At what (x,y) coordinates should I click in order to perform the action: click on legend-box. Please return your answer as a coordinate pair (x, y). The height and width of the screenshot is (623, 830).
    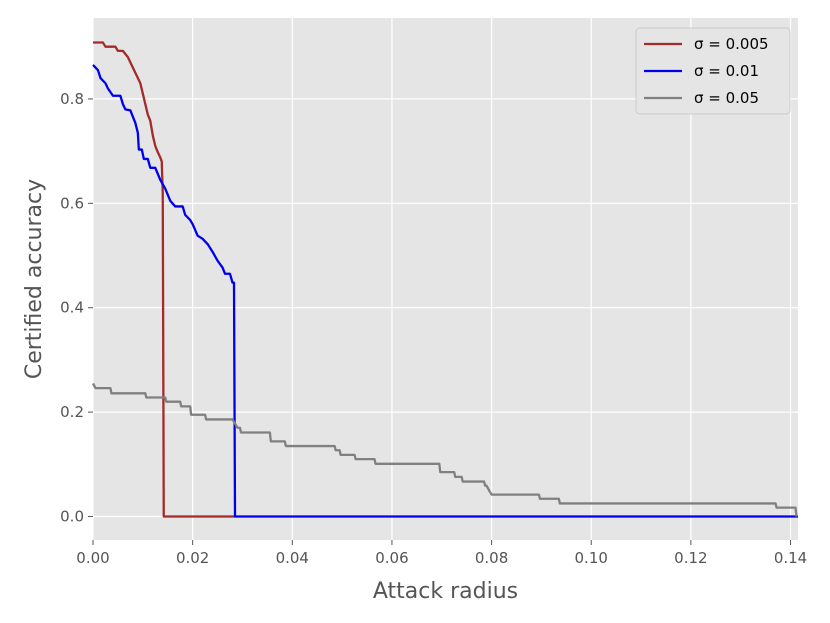
    Looking at the image, I should click on (713, 71).